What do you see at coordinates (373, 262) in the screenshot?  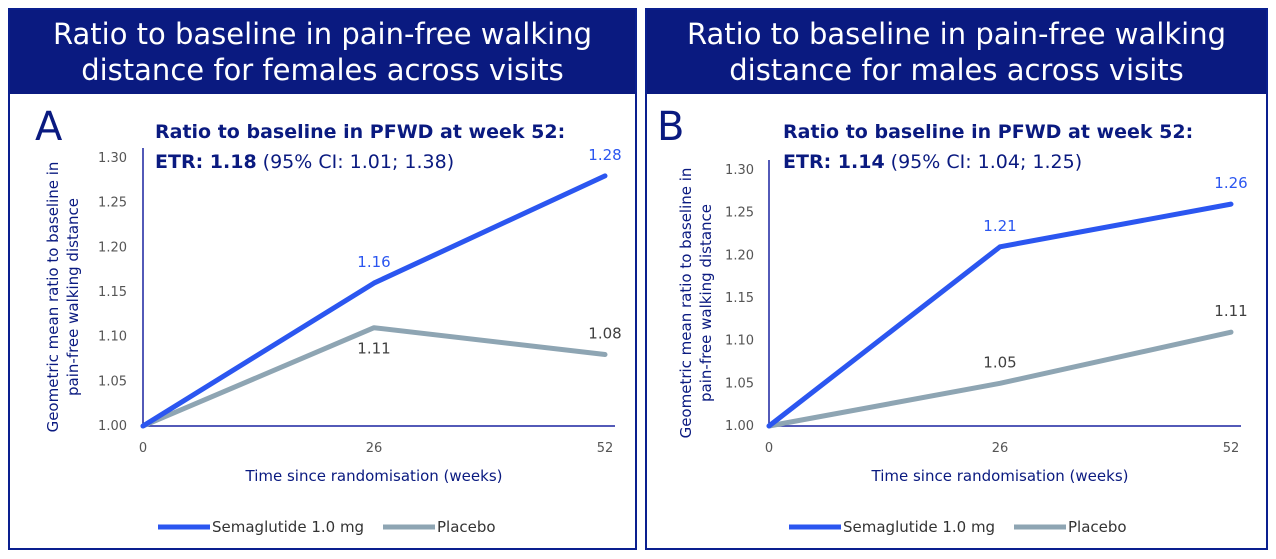 I see `data-label: 1.16` at bounding box center [373, 262].